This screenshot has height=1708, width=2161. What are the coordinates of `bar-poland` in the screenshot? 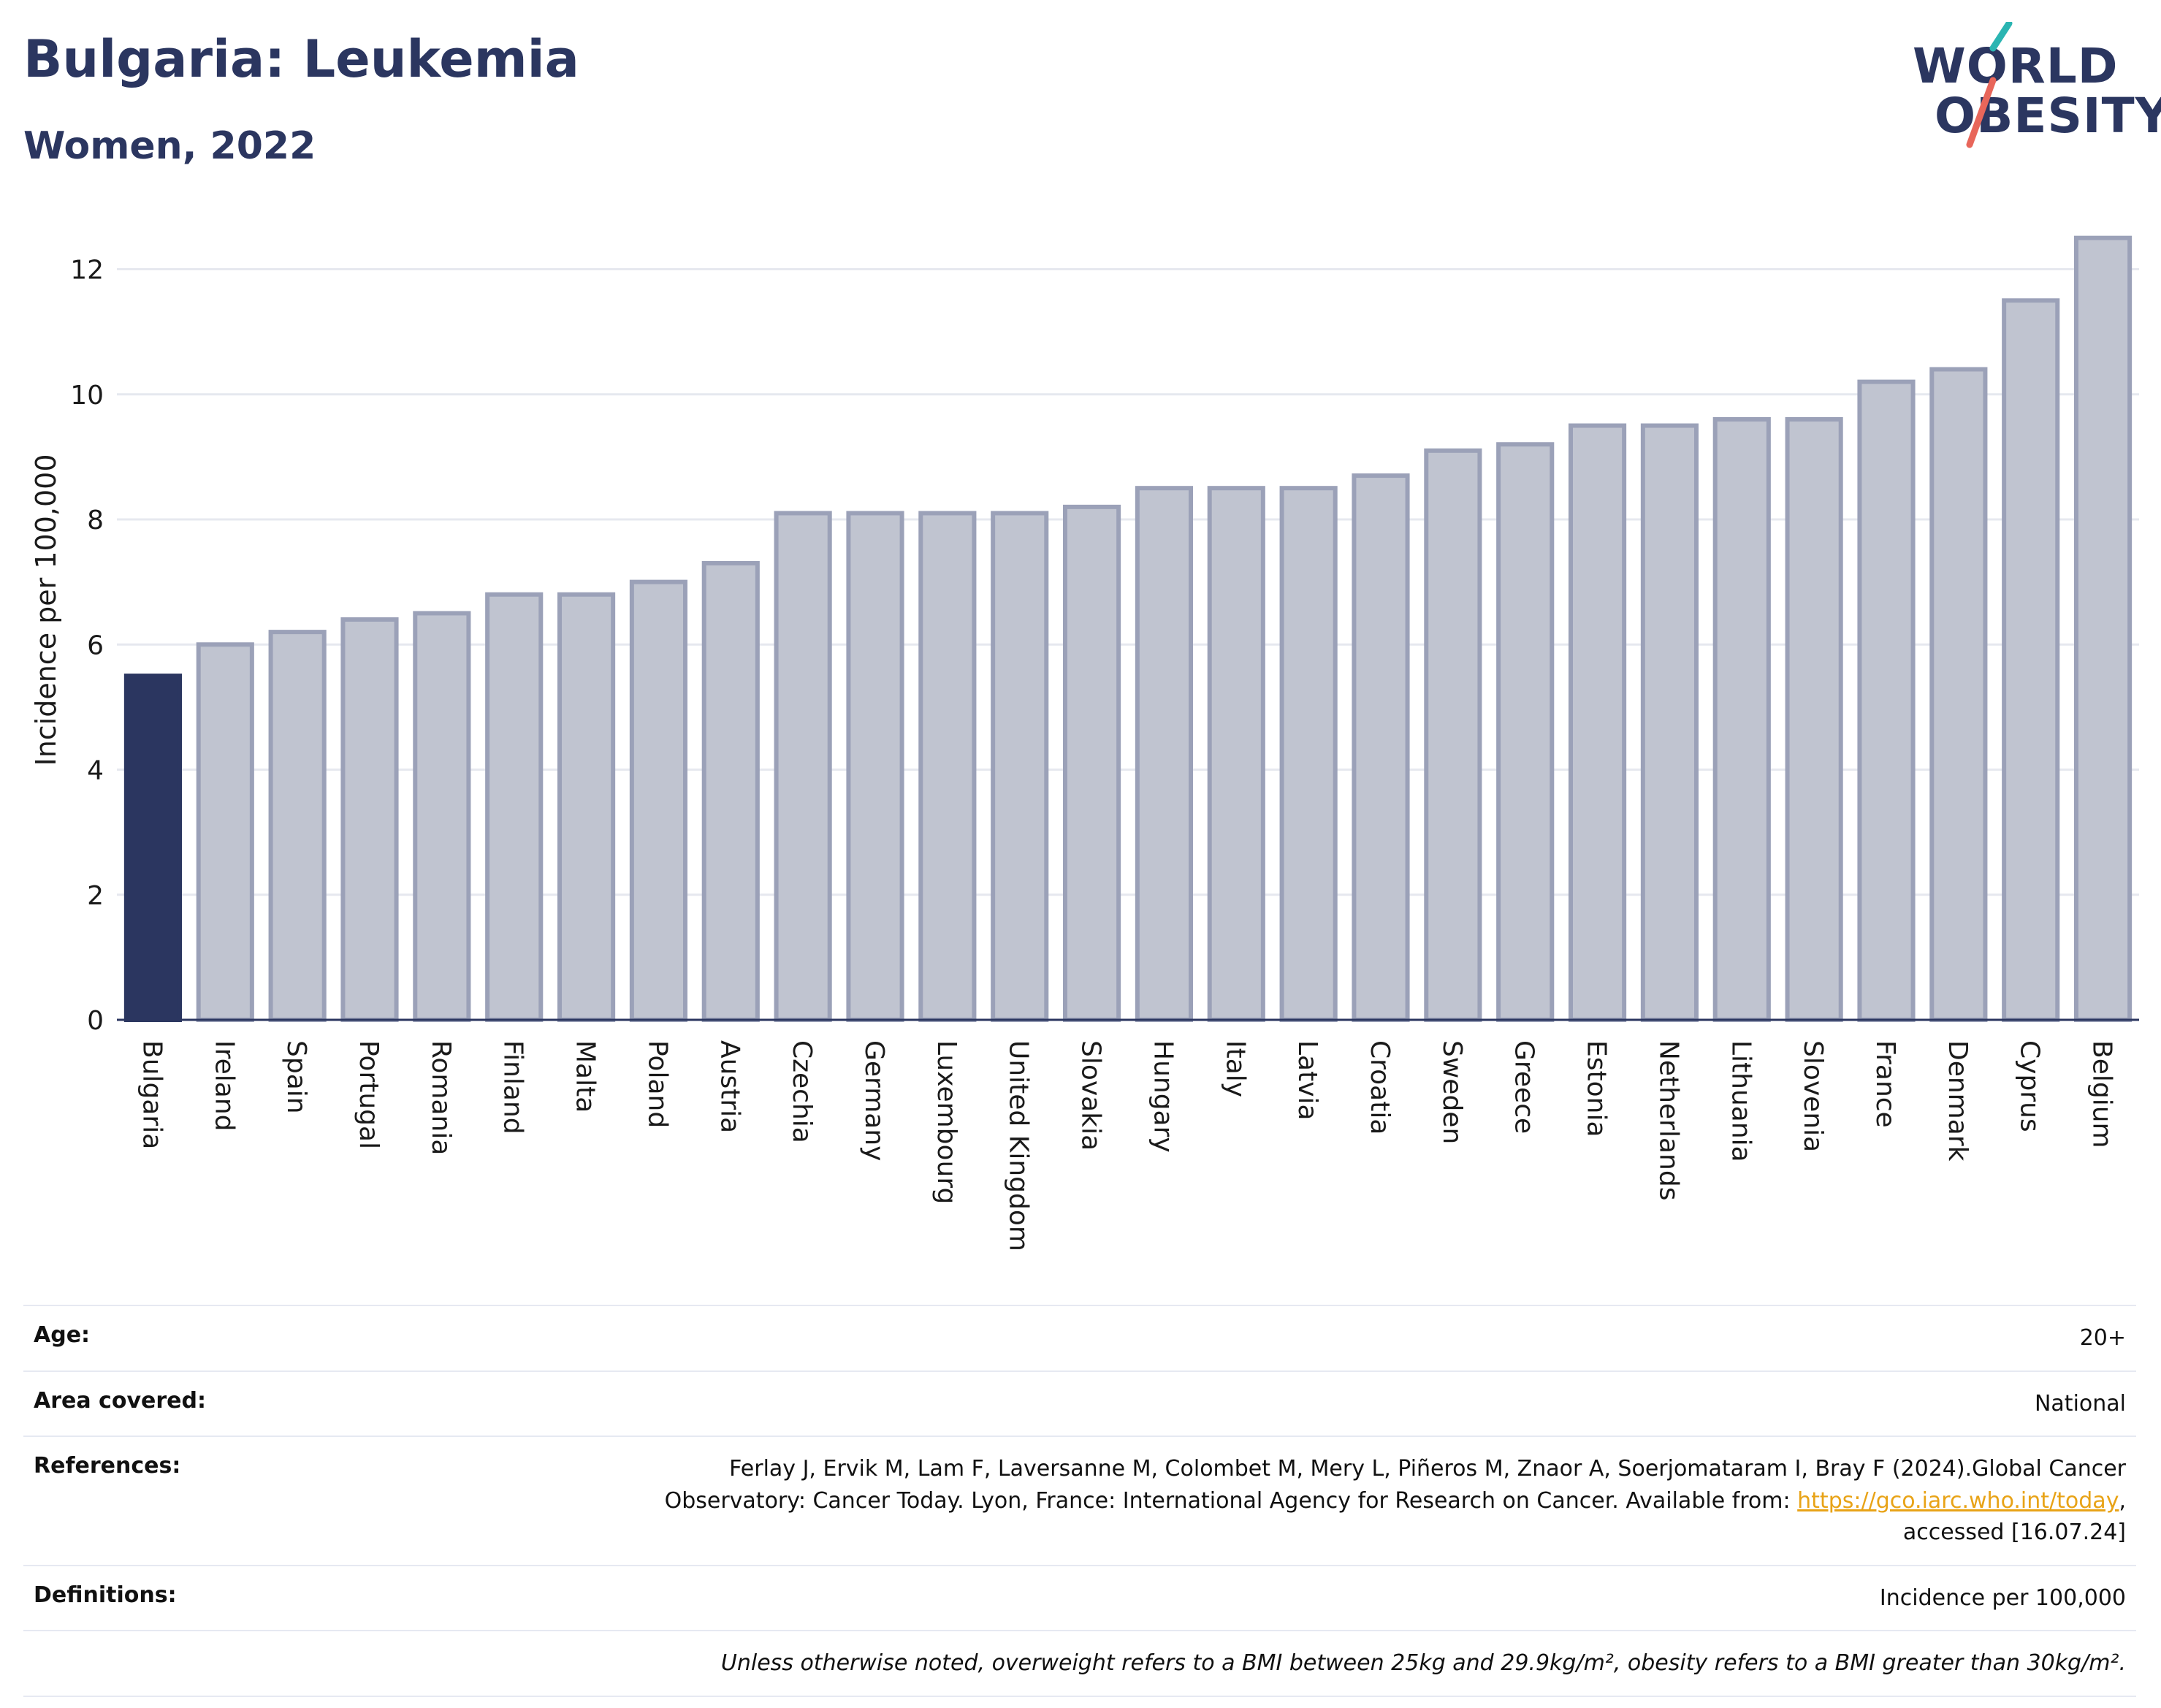 It's located at (658, 800).